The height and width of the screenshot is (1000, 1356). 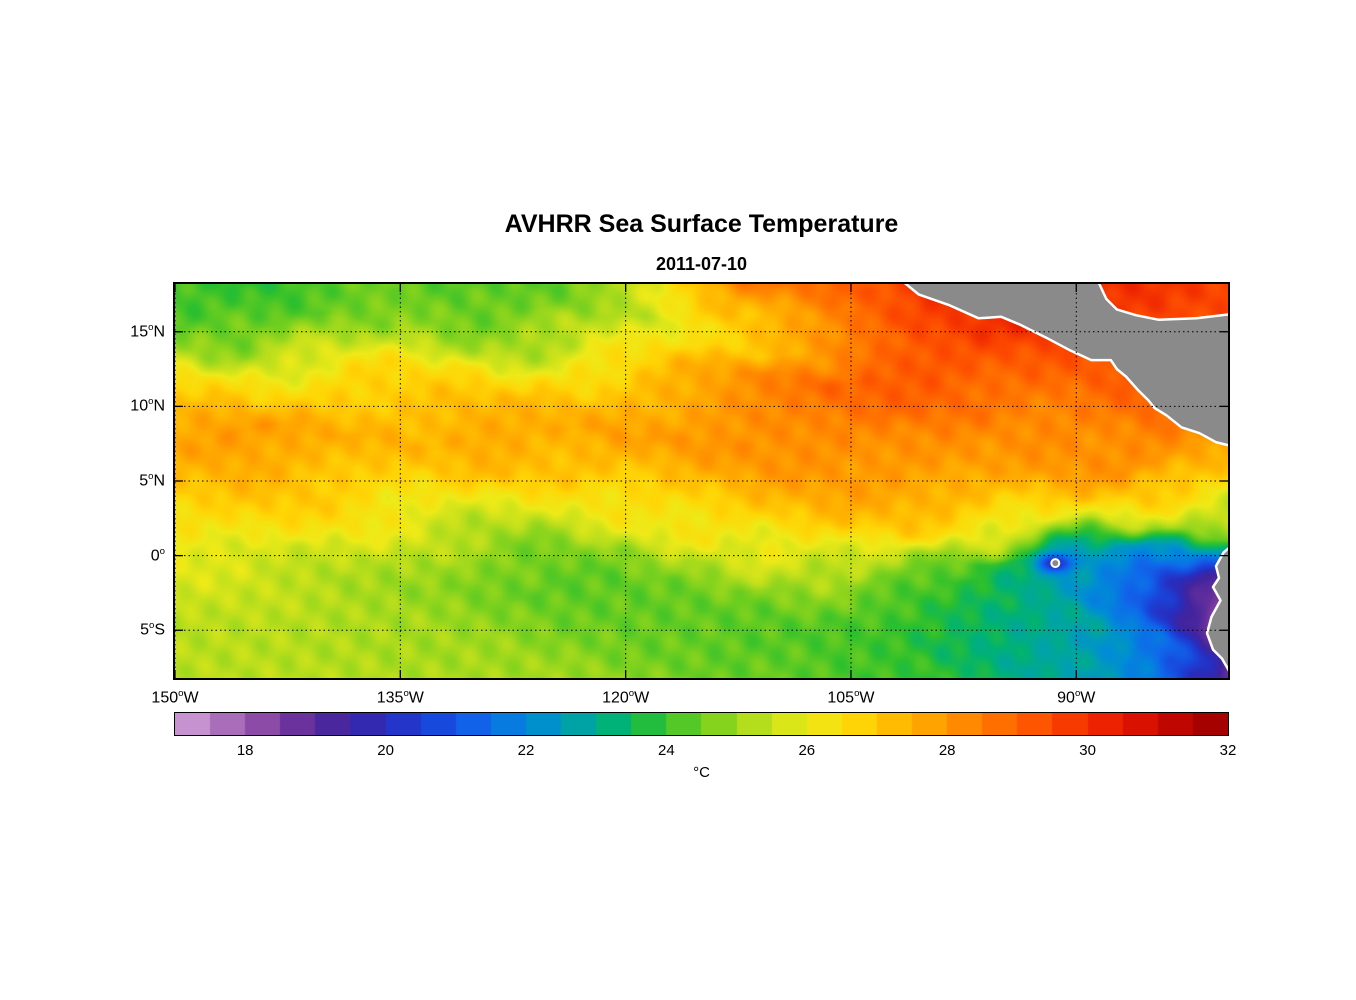 I want to click on y-tick-label: 15oN, so click(x=147, y=331).